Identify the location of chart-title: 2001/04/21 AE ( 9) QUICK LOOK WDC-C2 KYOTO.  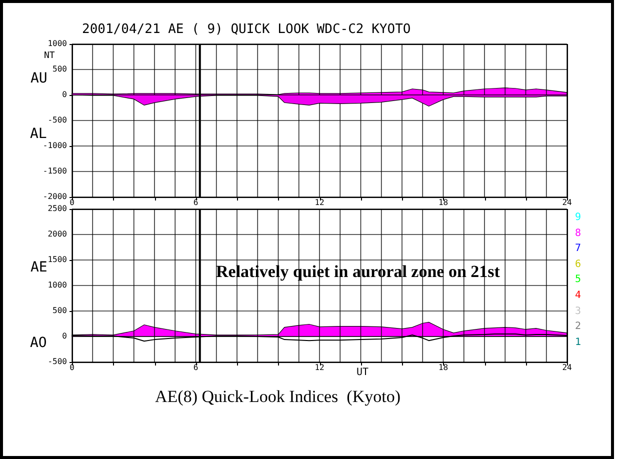
(246, 29).